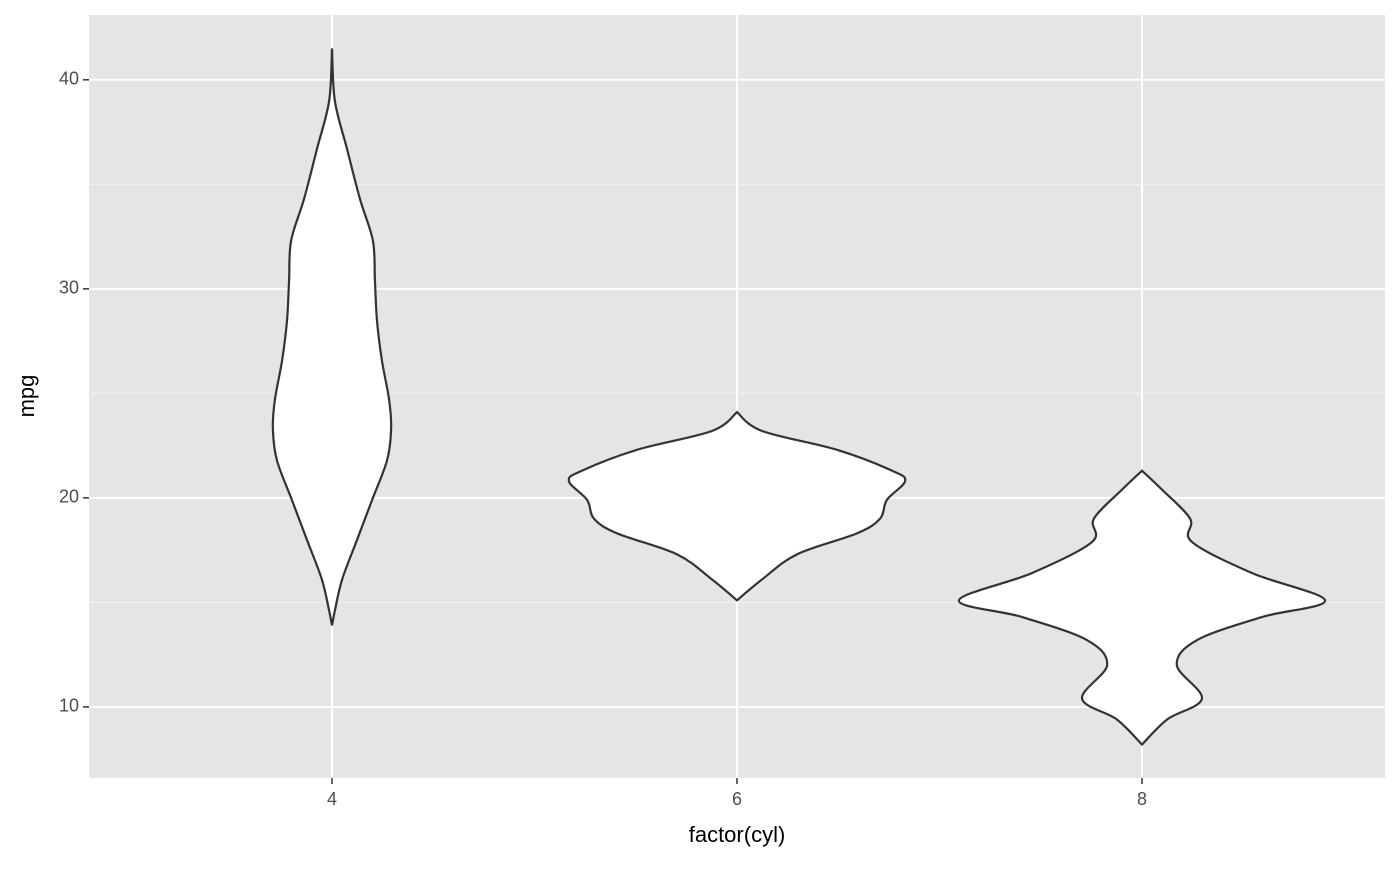 This screenshot has height=871, width=1400. I want to click on x-axis-title: factor(cyl), so click(737, 834).